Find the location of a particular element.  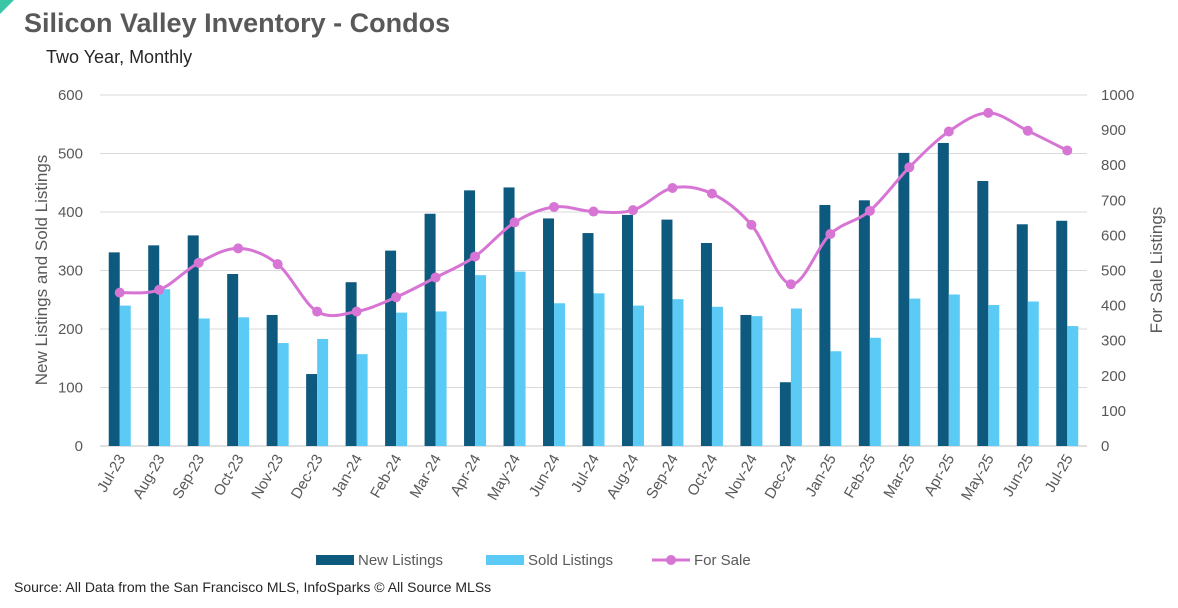

x-tick-label: Oct-24 is located at coordinates (702, 475).